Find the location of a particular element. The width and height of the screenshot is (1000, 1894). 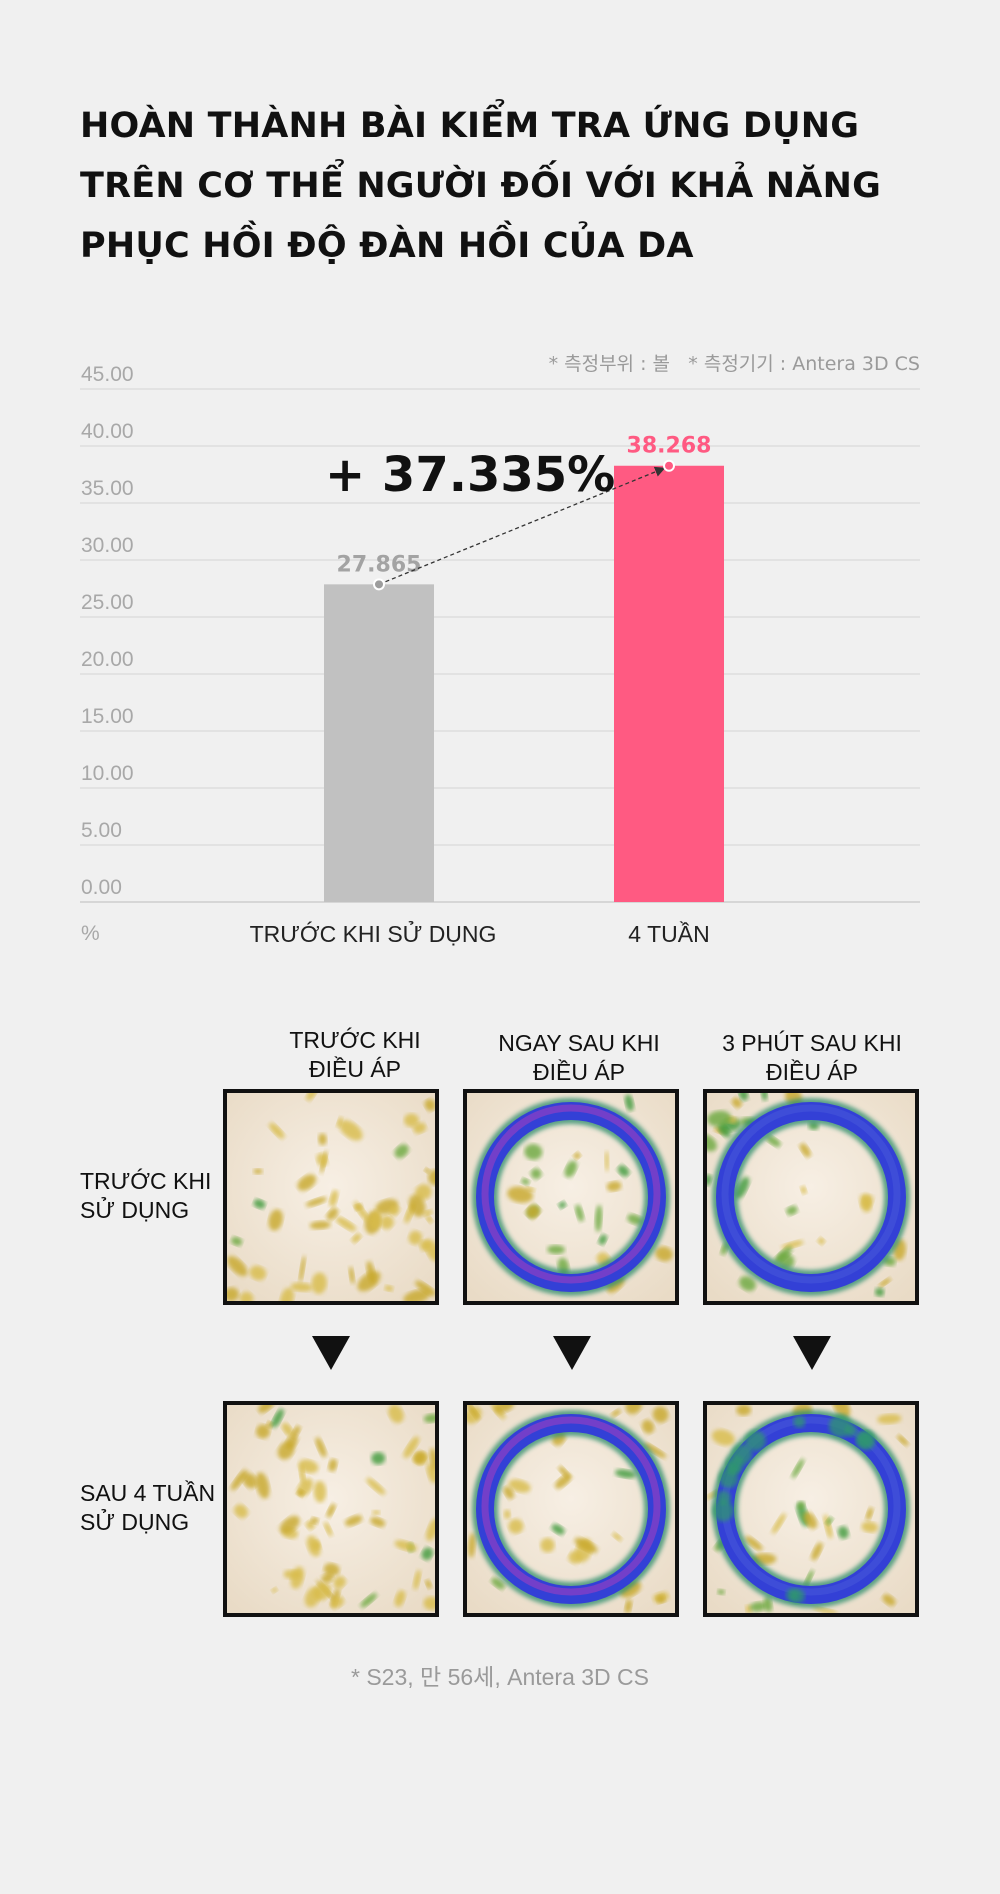

measurement-device-note: * 측정기기 : Antera 3D CS is located at coordinates (804, 364).